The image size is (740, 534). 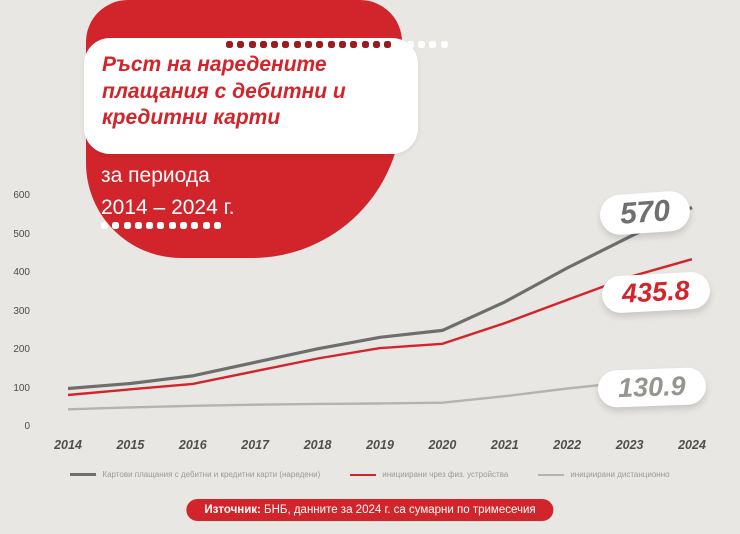 I want to click on dots-decoration-bottom, so click(x=161, y=225).